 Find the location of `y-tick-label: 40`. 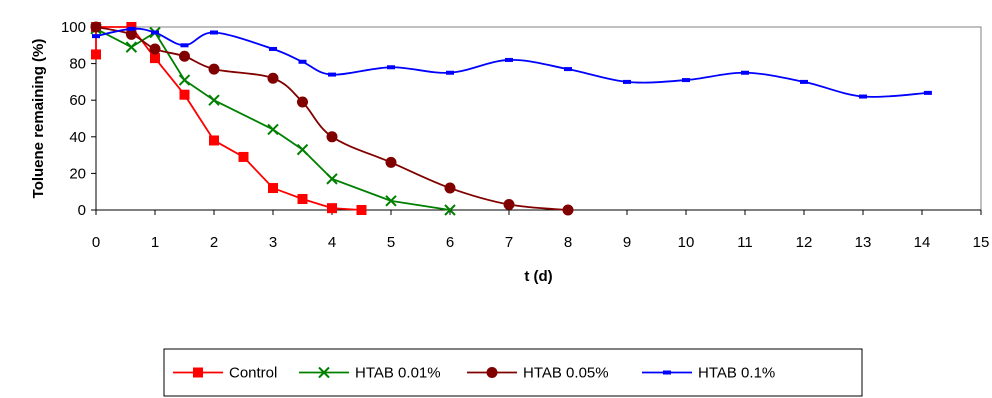

y-tick-label: 40 is located at coordinates (77, 137).